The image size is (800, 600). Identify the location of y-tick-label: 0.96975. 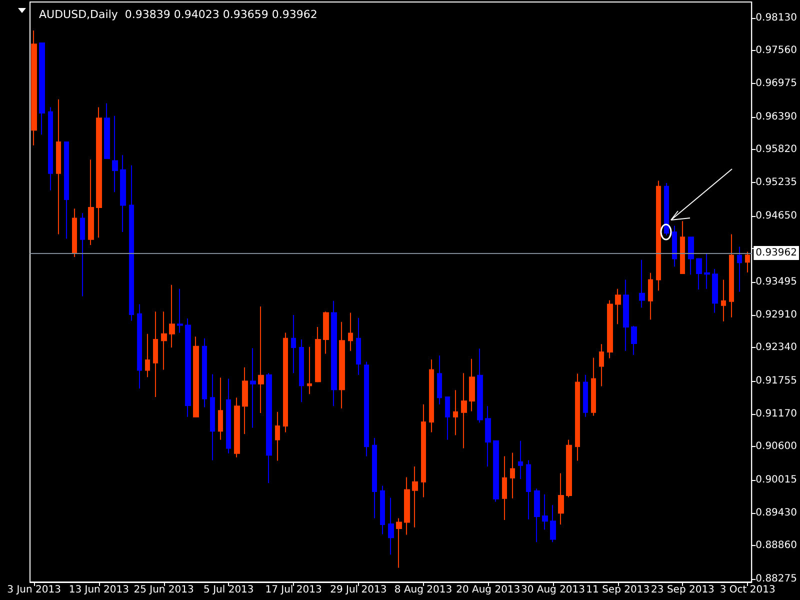
(777, 84).